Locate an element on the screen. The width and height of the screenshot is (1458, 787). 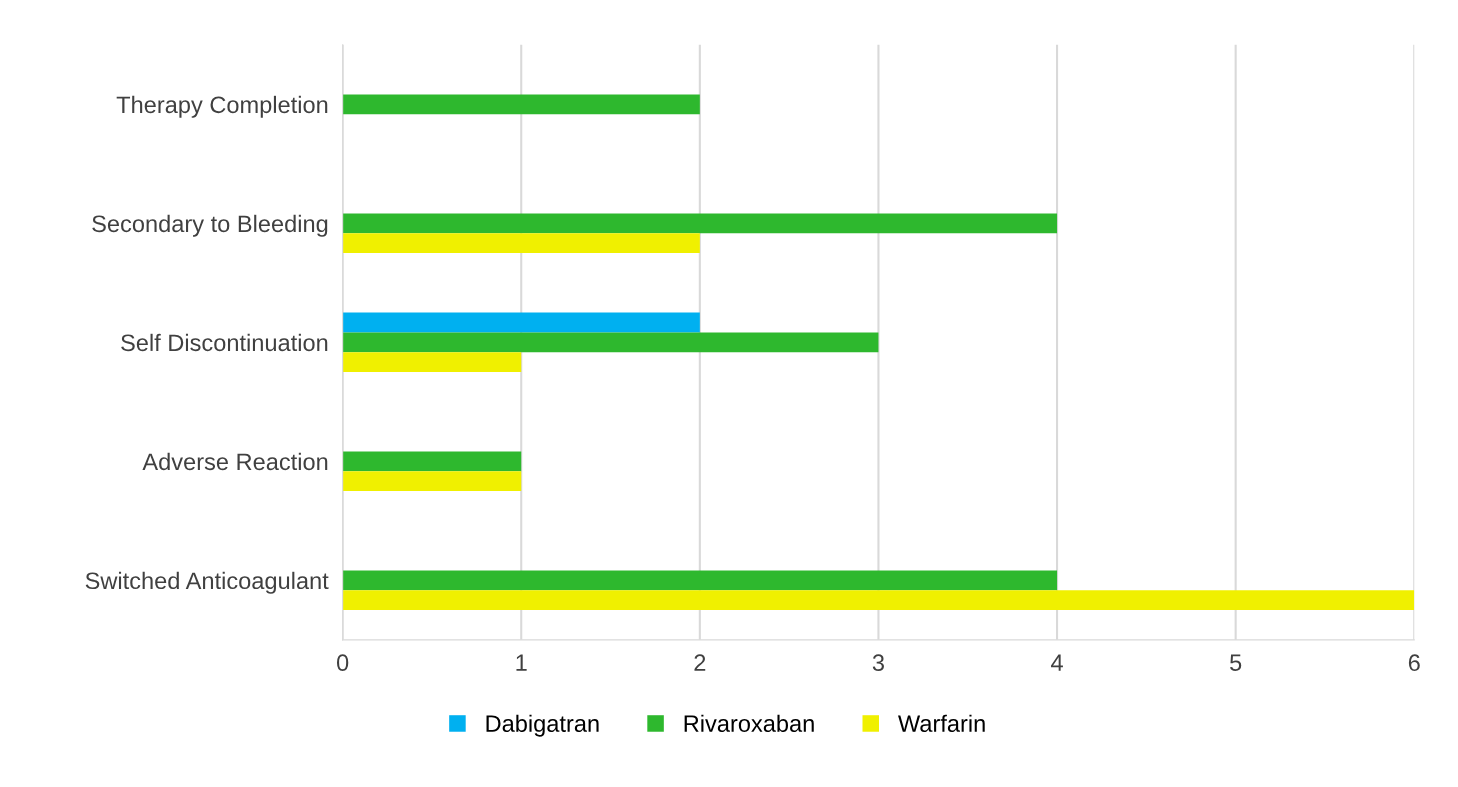
x-tick-label: 0 is located at coordinates (342, 663).